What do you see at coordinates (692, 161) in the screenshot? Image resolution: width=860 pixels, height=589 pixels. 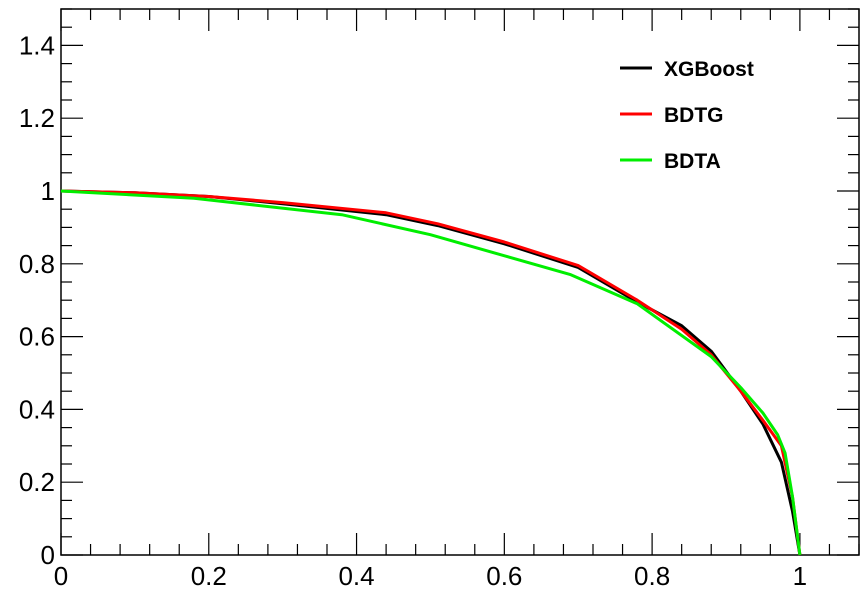 I see `legend-label: BDTA` at bounding box center [692, 161].